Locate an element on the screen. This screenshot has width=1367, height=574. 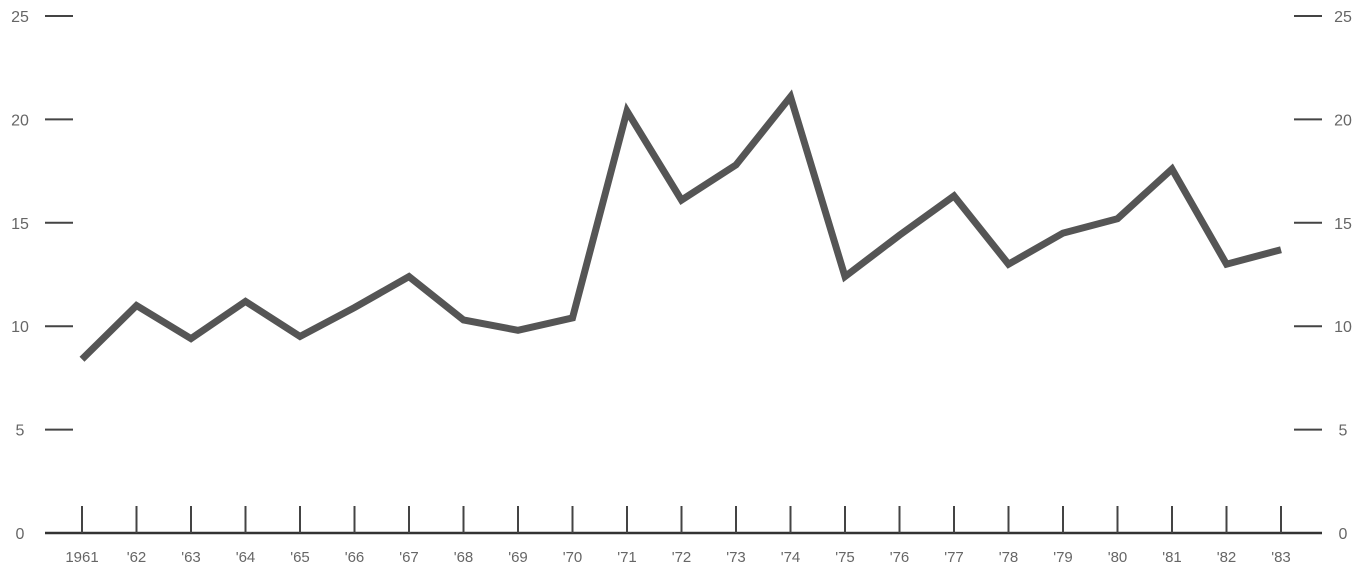
x-tick-label-15: '76 is located at coordinates (900, 557).